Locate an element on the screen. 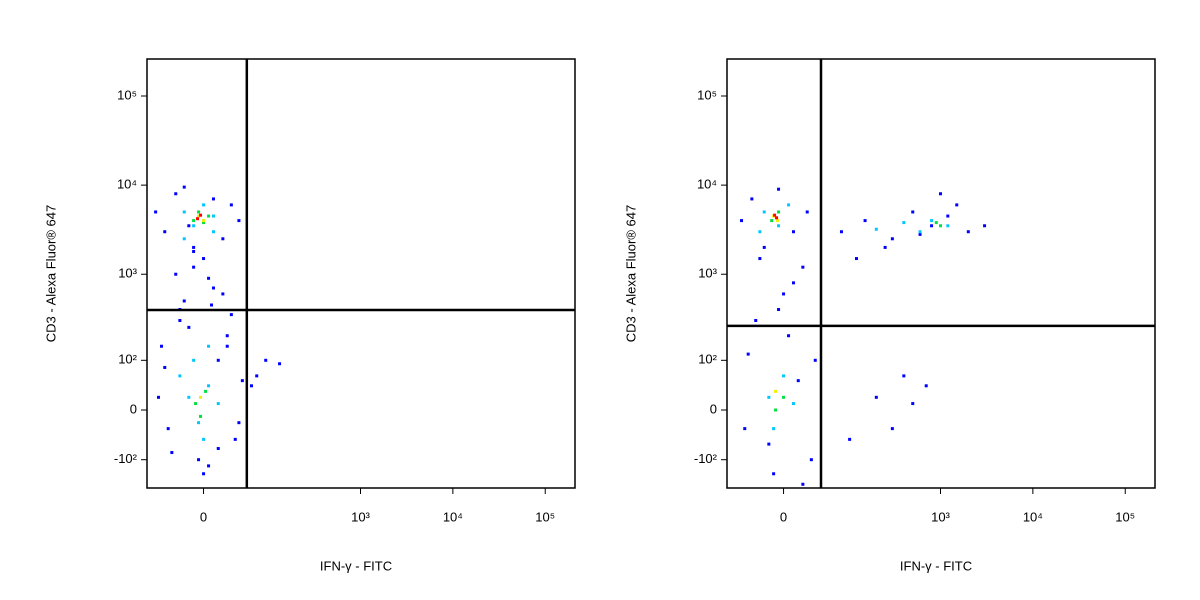 This screenshot has width=1200, height=600. y-tick-label: 10² is located at coordinates (707, 359).